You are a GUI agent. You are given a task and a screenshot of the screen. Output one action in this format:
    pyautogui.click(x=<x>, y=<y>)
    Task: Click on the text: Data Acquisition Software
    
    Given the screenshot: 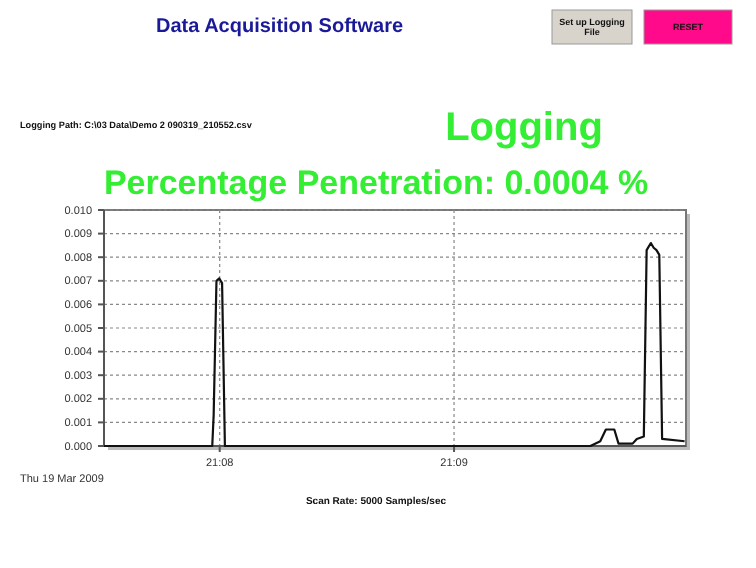 What is the action you would take?
    pyautogui.click(x=280, y=27)
    